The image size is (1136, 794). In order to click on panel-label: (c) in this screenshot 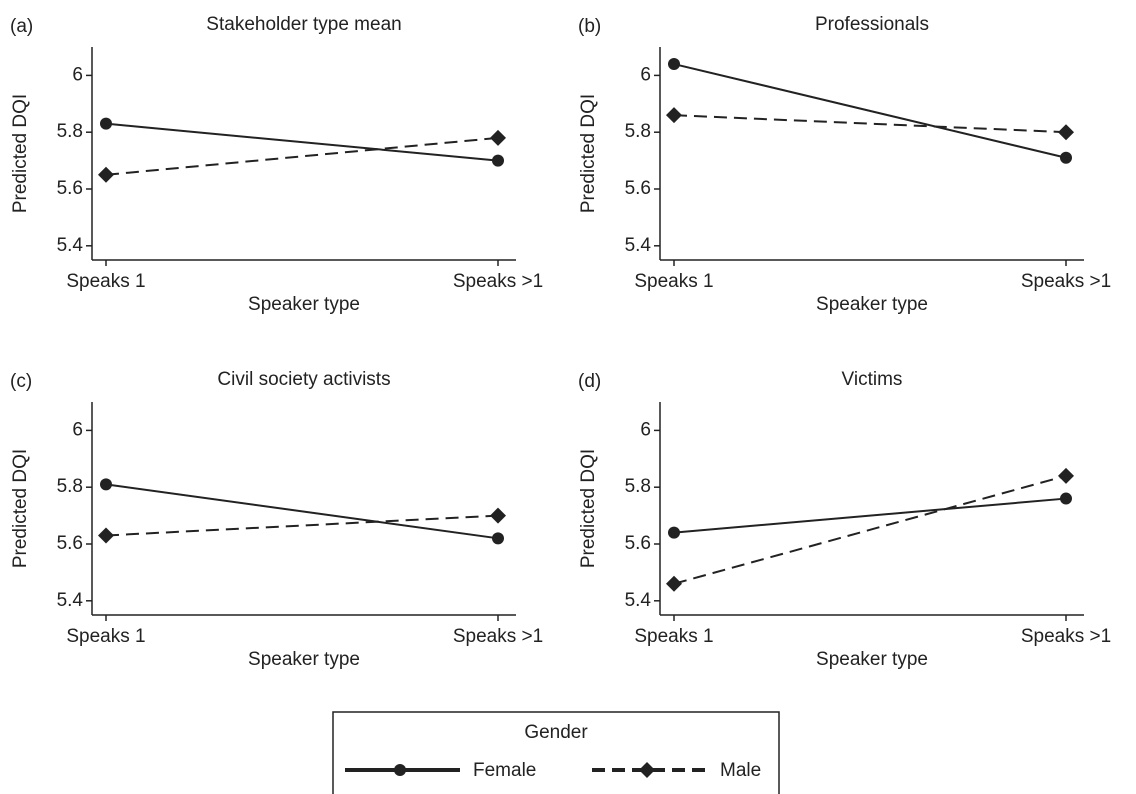, I will do `click(21, 381)`.